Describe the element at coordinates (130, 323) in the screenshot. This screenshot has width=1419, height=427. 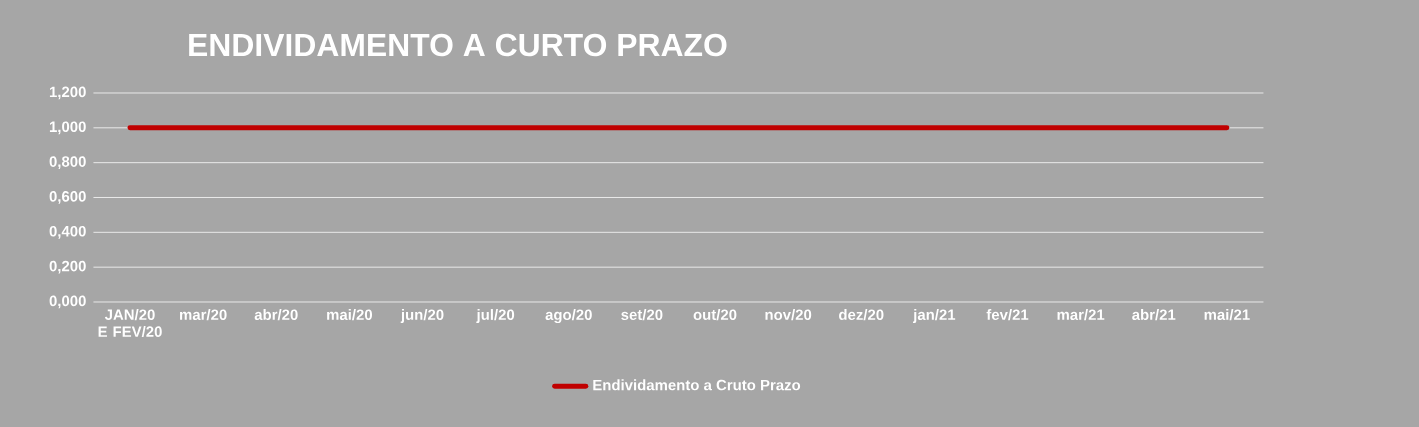
I see `x-tick-label: JAN/20 E FEV/20` at that location.